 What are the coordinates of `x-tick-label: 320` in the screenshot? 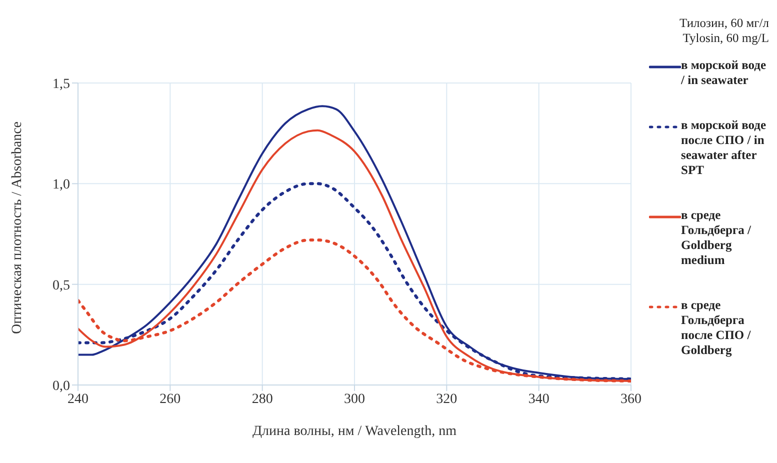 It's located at (447, 399).